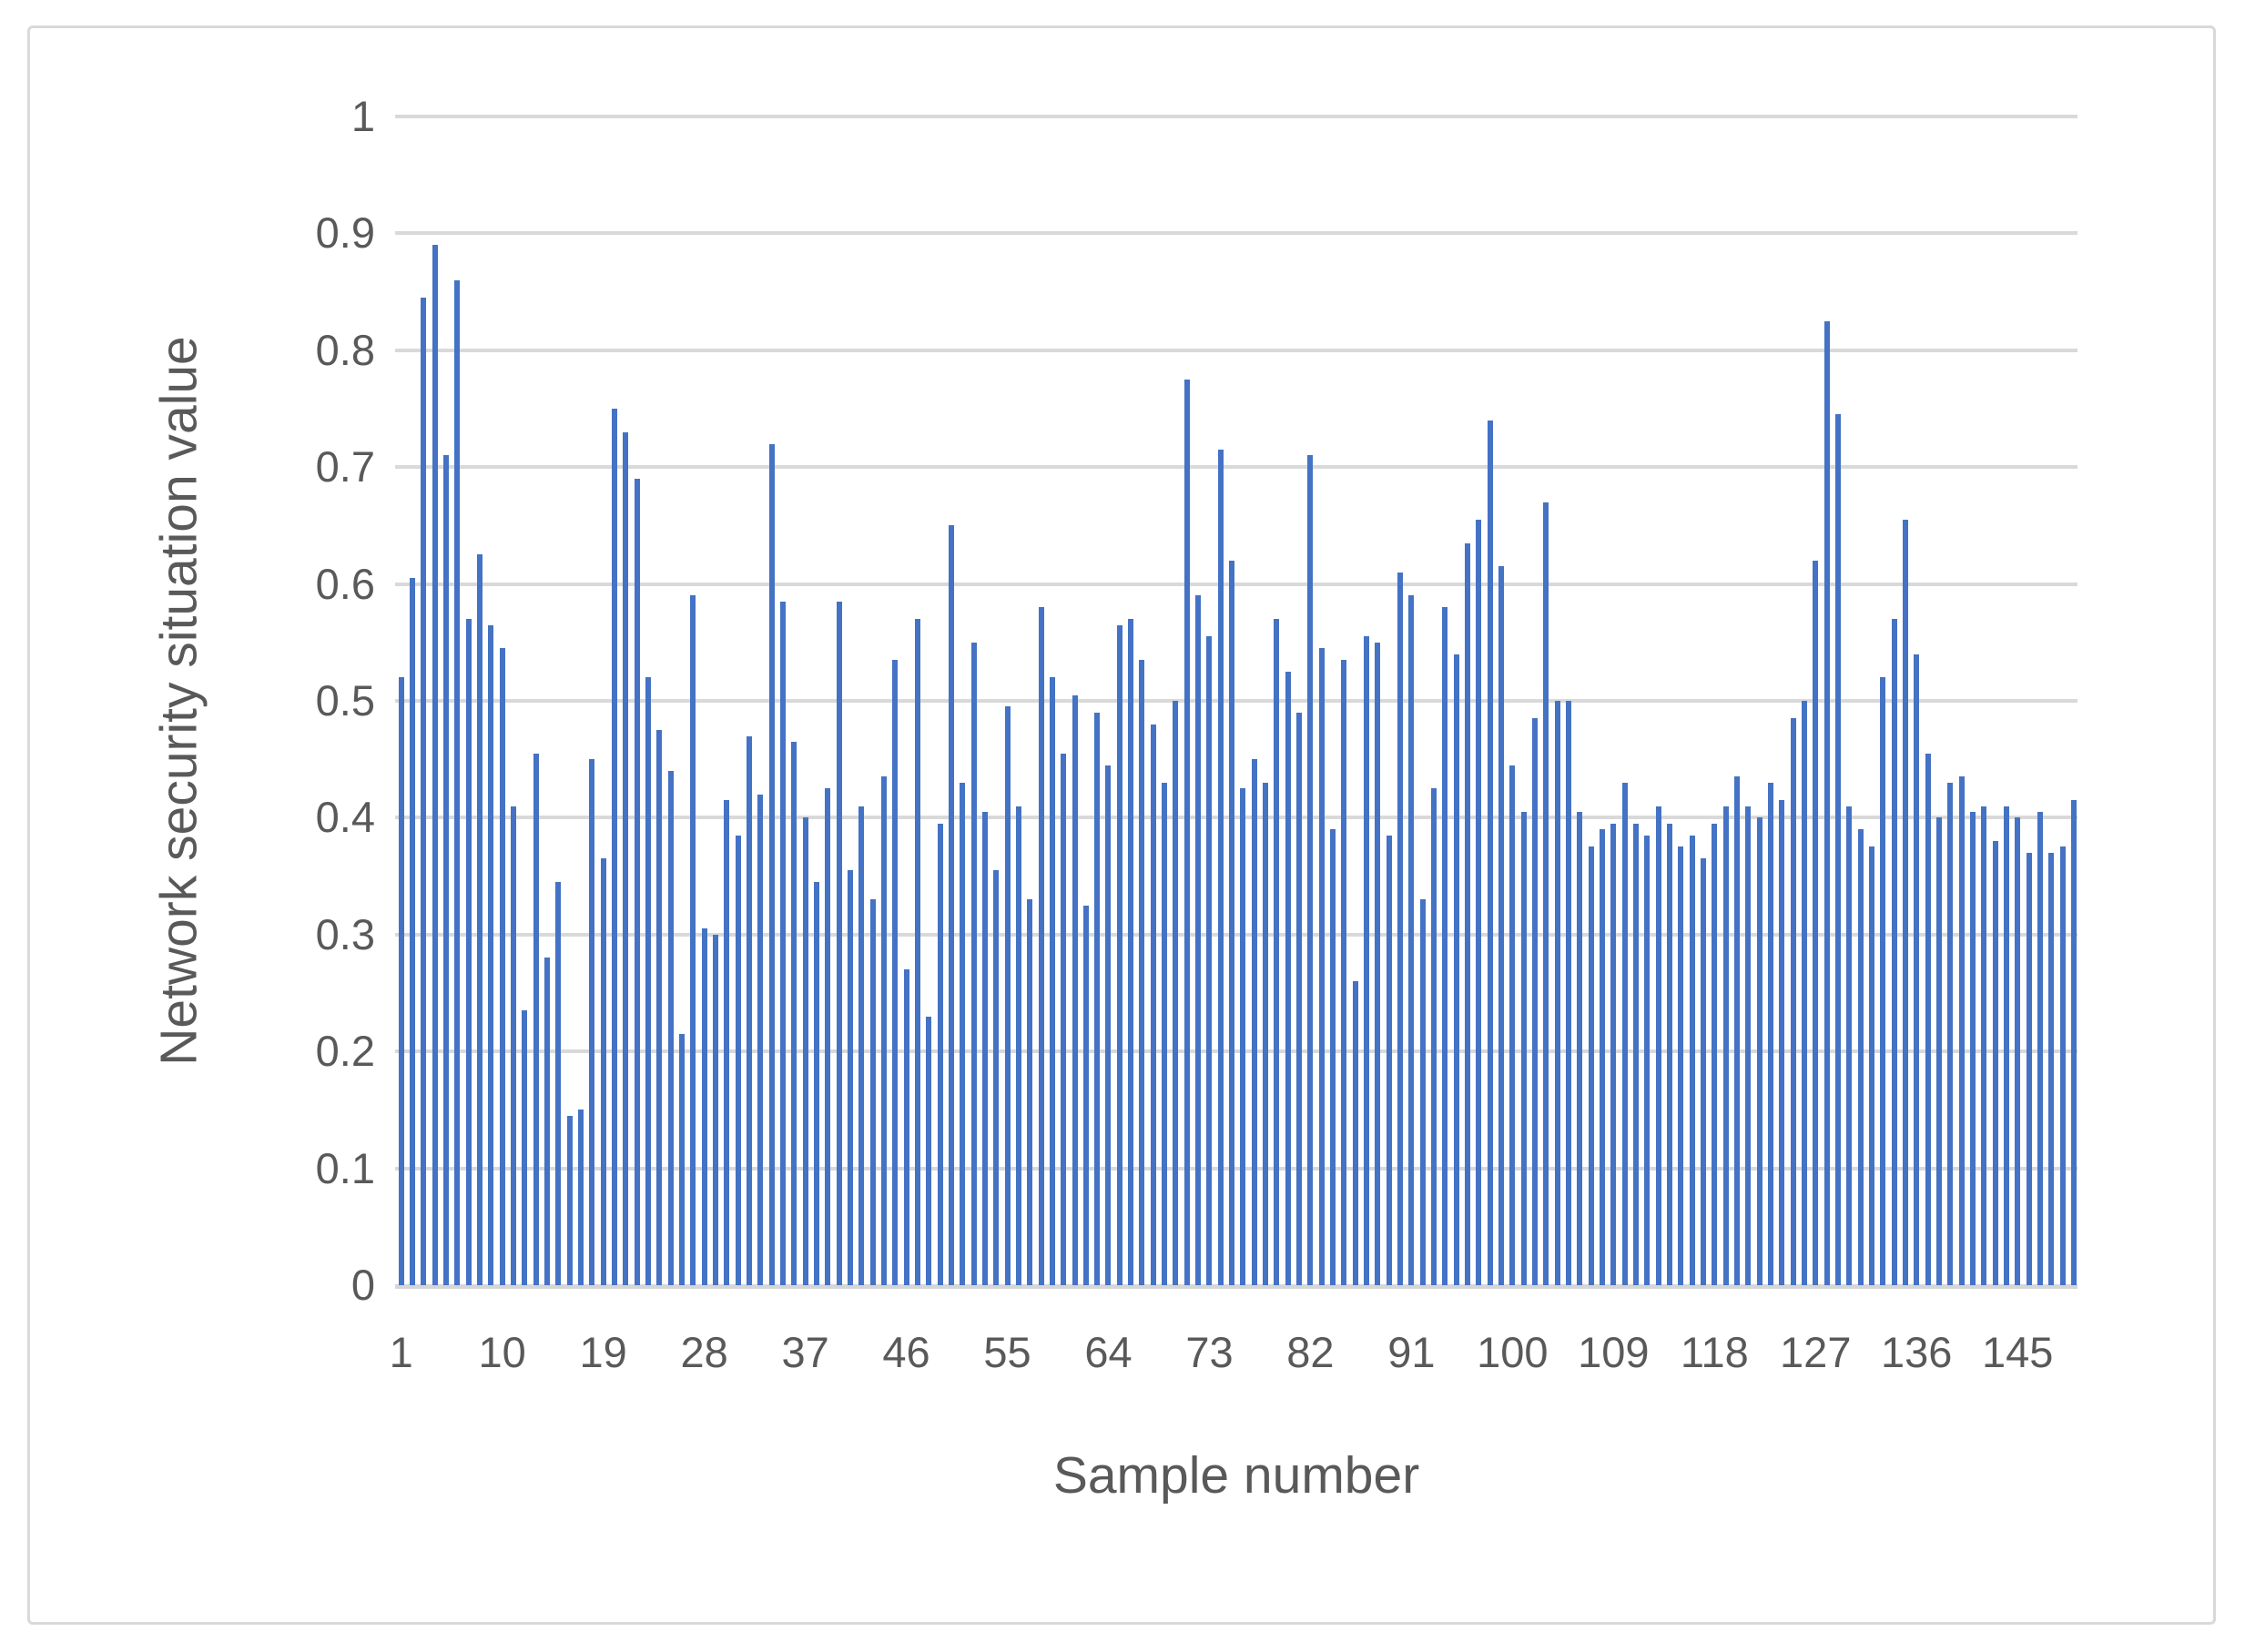  I want to click on x-tick-label: 55, so click(1007, 1352).